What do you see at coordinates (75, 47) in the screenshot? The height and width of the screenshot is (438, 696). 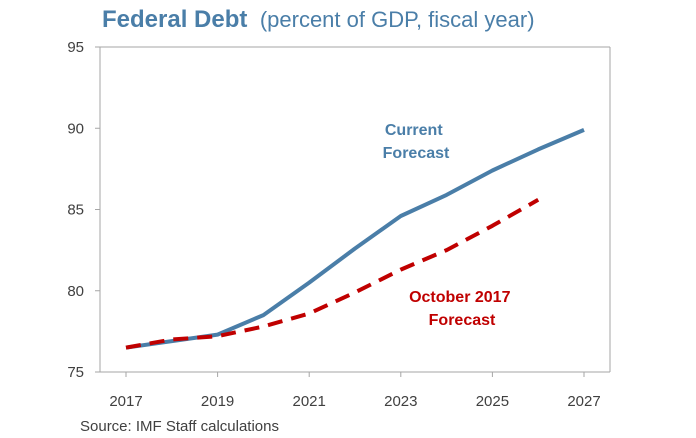 I see `y-tick-label: 95` at bounding box center [75, 47].